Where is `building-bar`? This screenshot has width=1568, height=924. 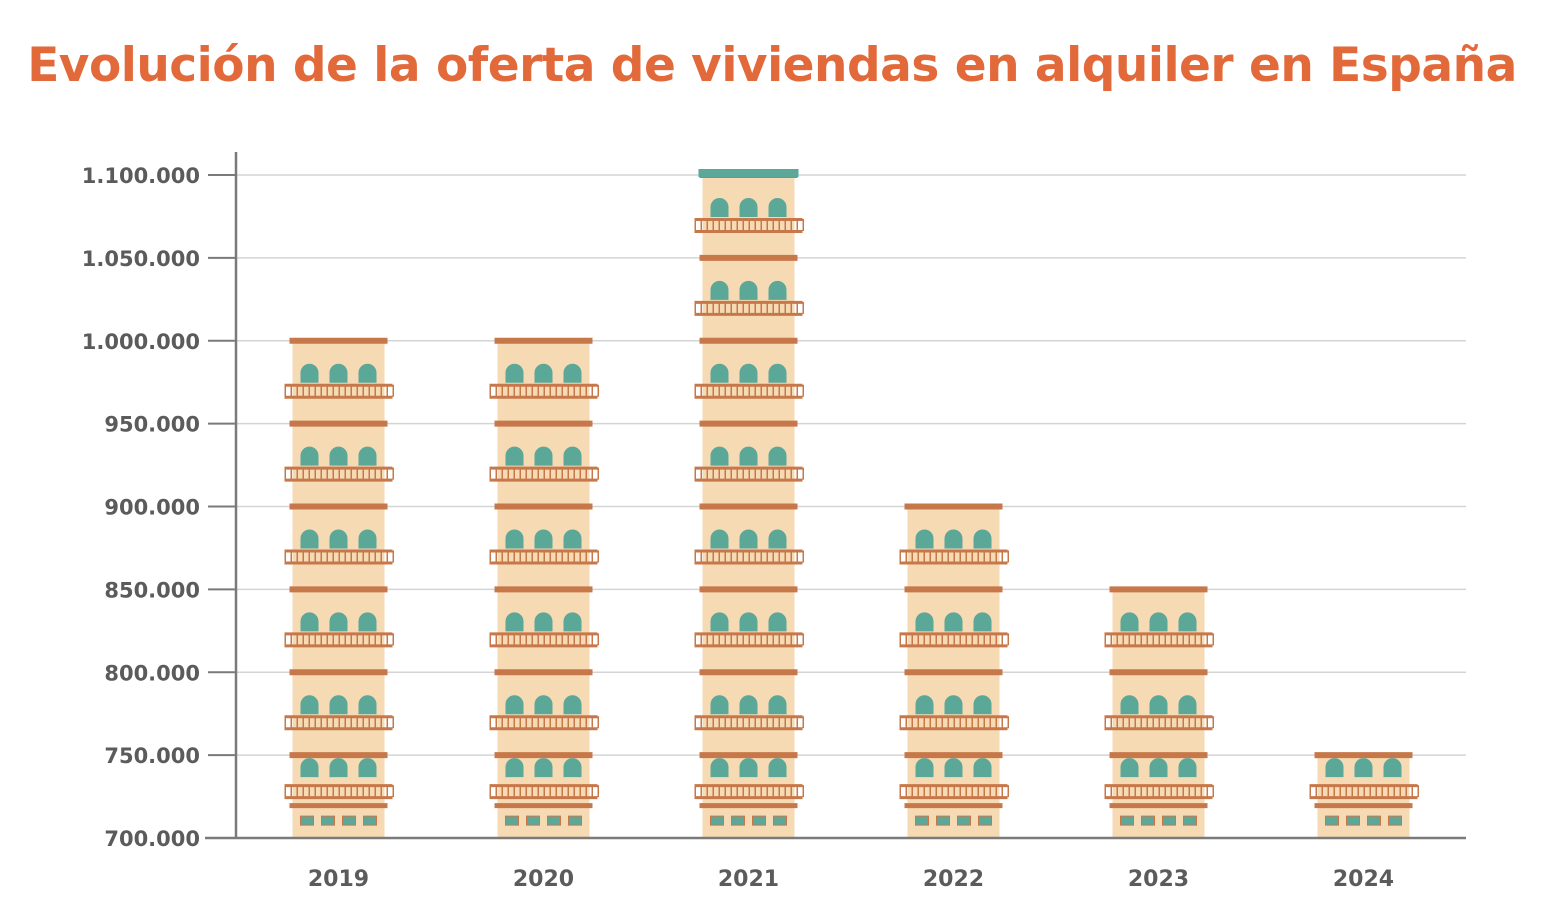
building-bar is located at coordinates (544, 587).